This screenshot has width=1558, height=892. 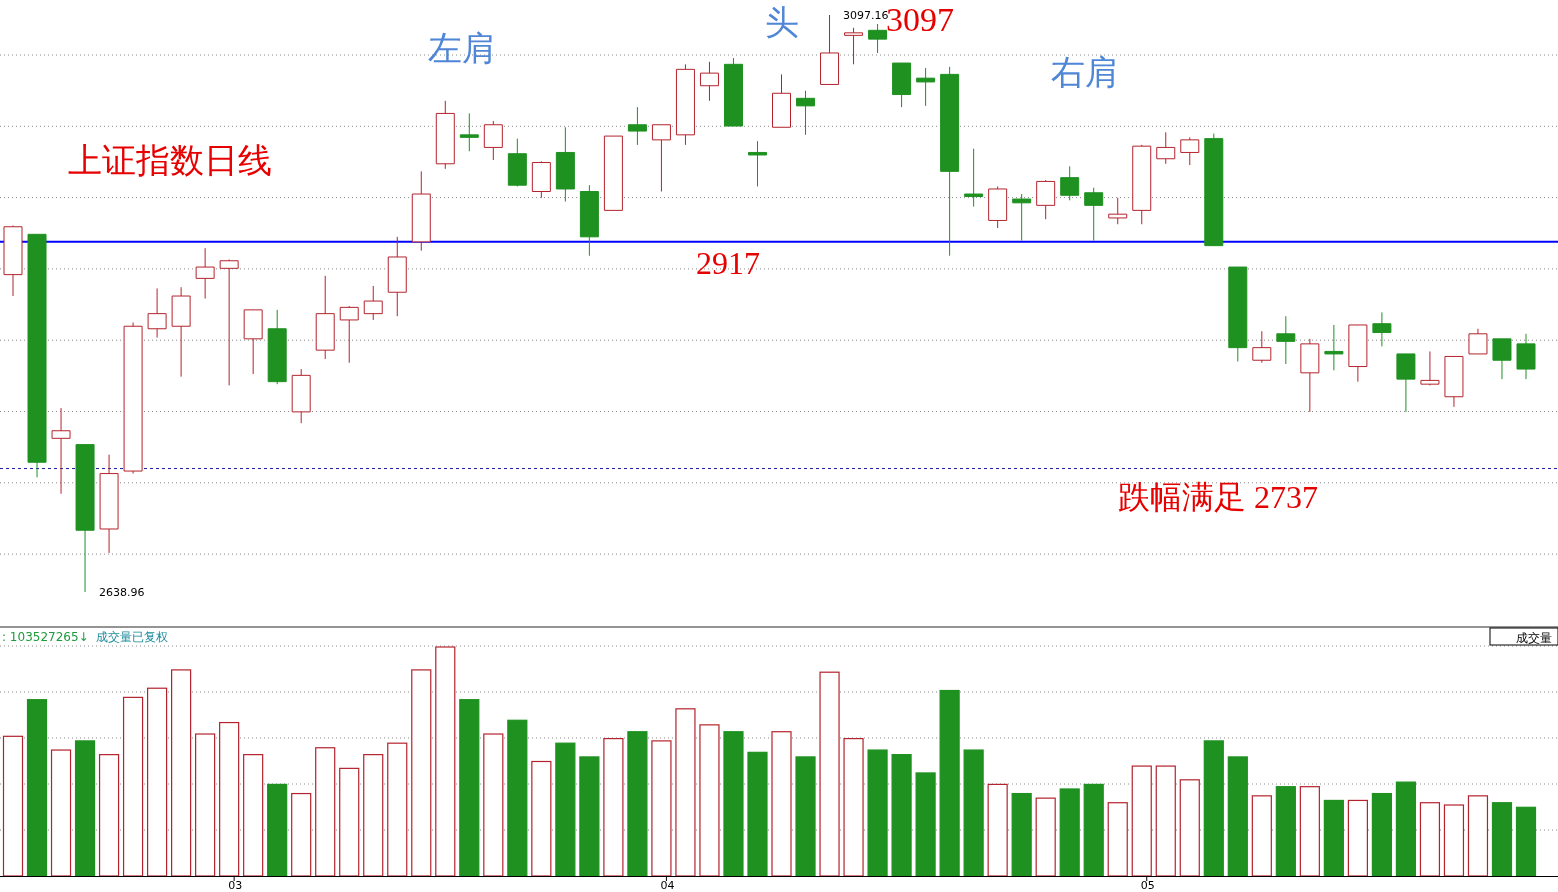 What do you see at coordinates (866, 15) in the screenshot?
I see `annotation: 3097.16` at bounding box center [866, 15].